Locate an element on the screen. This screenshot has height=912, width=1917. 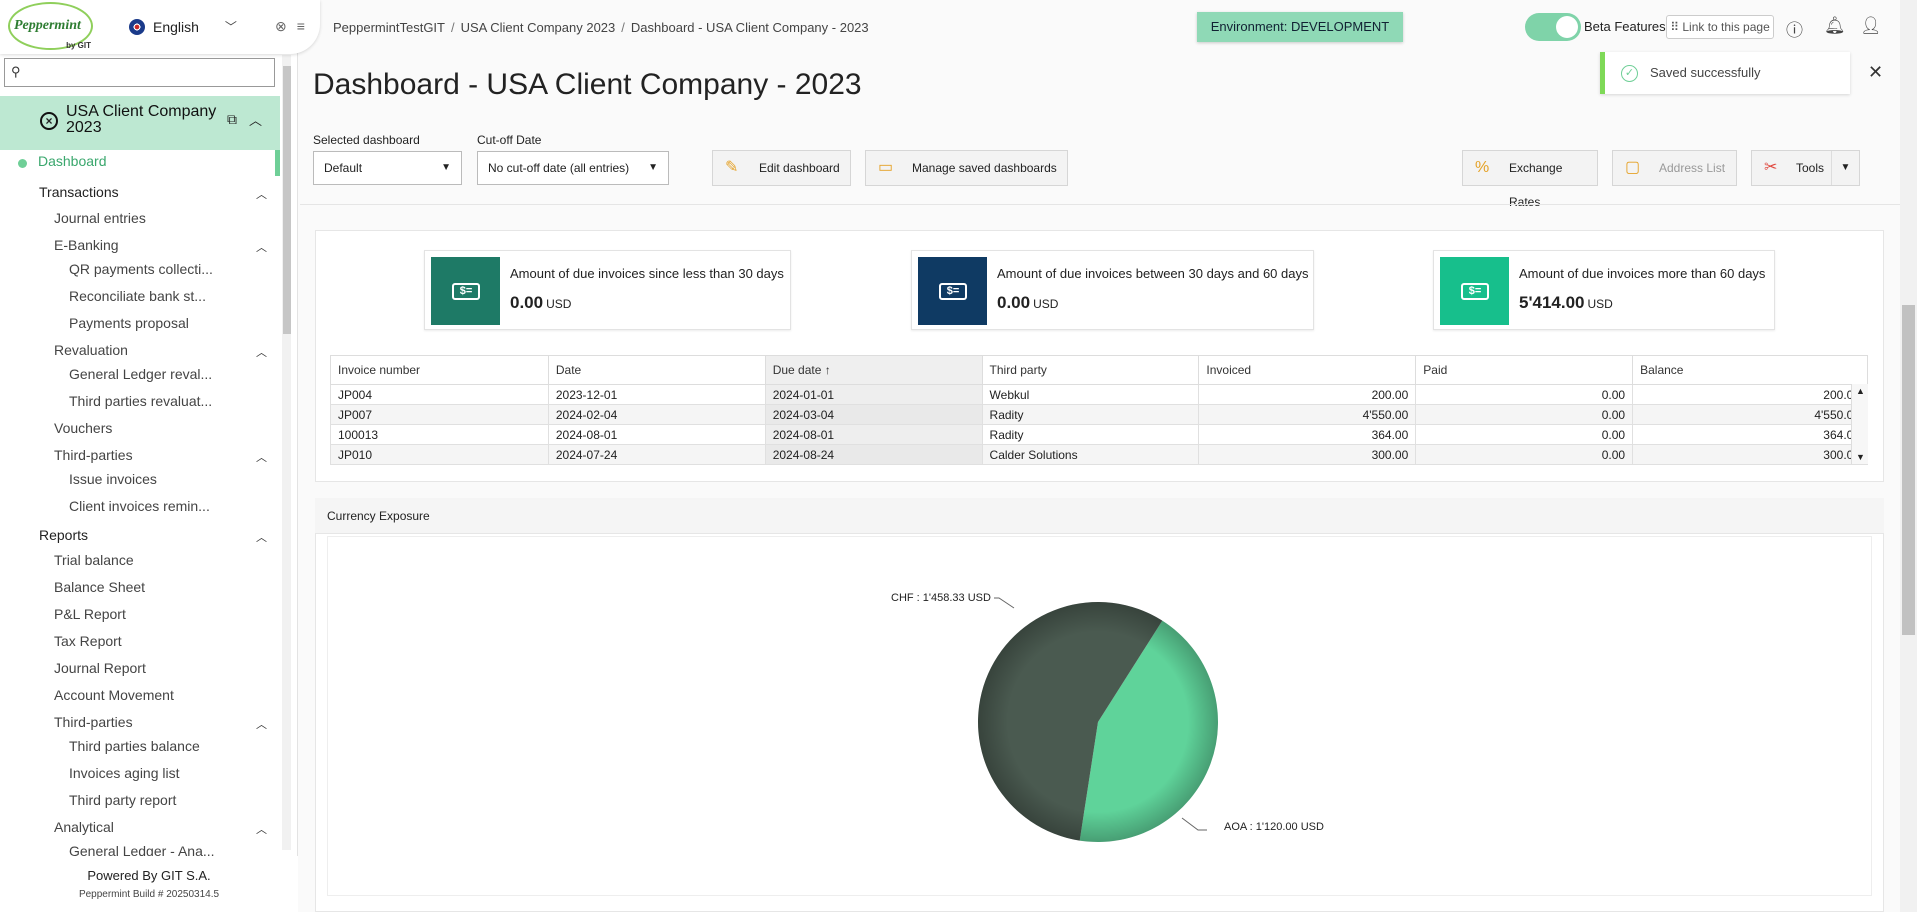
sidebar-item-third-parties-reports: Third-parties is located at coordinates (93, 722).